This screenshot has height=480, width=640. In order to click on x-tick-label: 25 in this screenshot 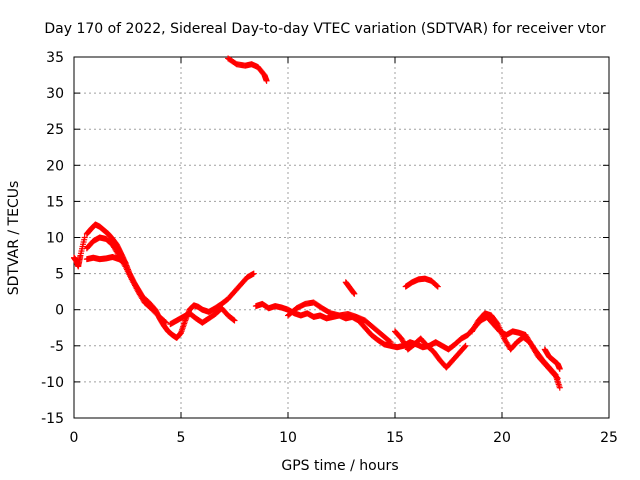, I will do `click(609, 438)`.